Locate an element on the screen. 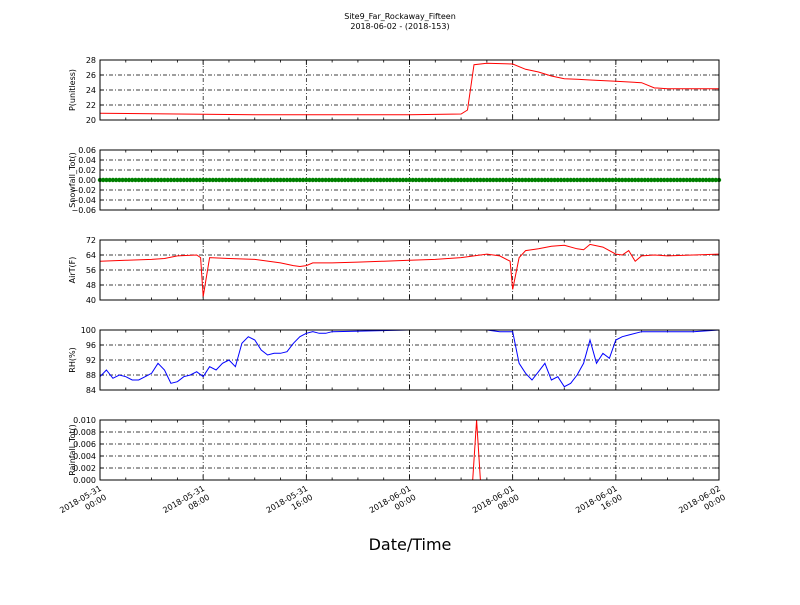  y-tick-label: 72 is located at coordinates (91, 240).